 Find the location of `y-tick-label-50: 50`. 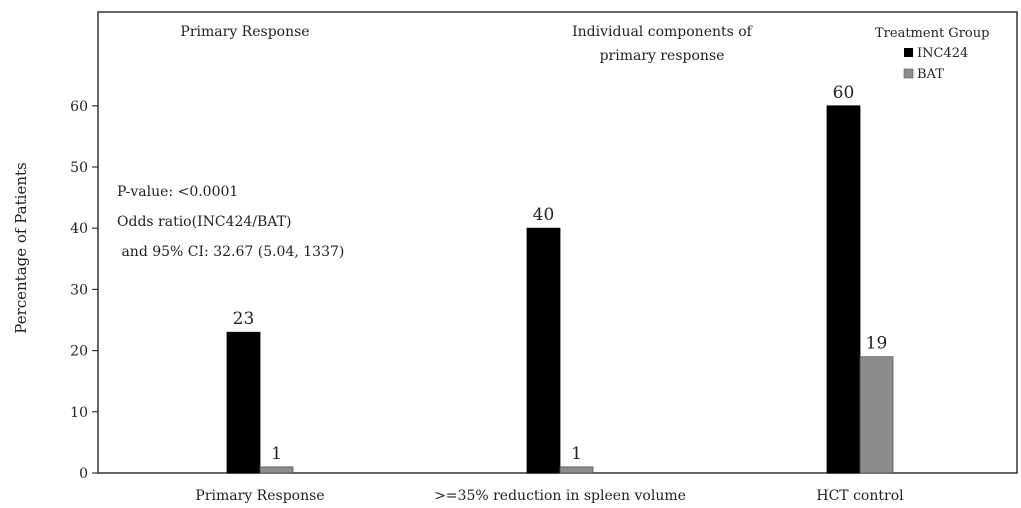

y-tick-label-50: 50 is located at coordinates (79, 168).